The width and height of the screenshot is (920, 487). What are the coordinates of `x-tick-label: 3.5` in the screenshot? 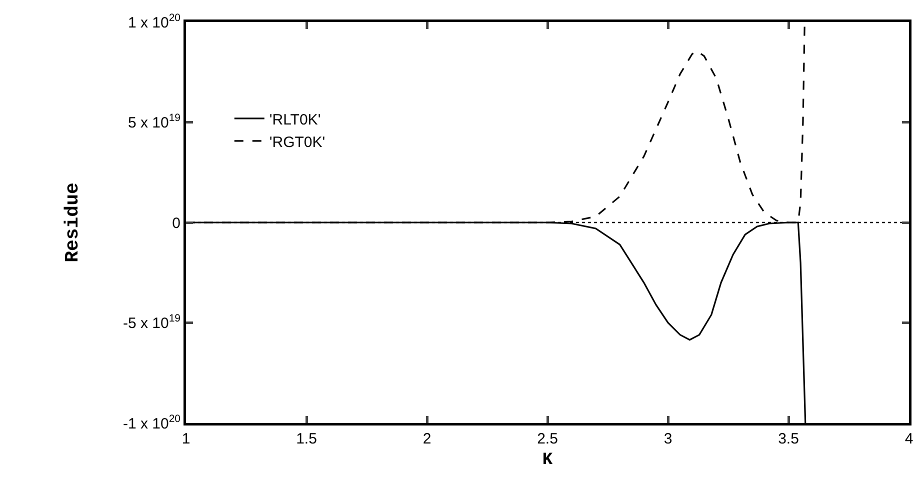 It's located at (788, 439).